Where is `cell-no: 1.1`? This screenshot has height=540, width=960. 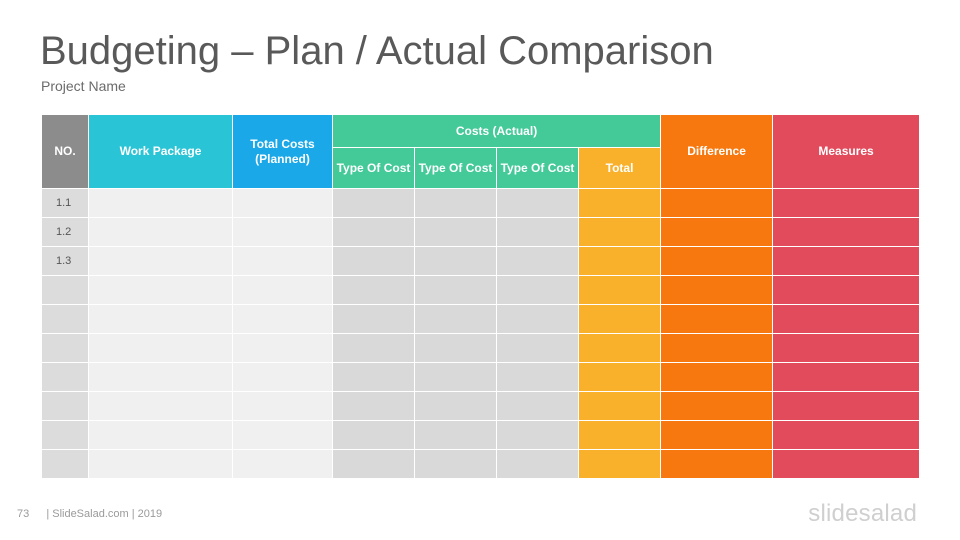
cell-no: 1.1 is located at coordinates (65, 203).